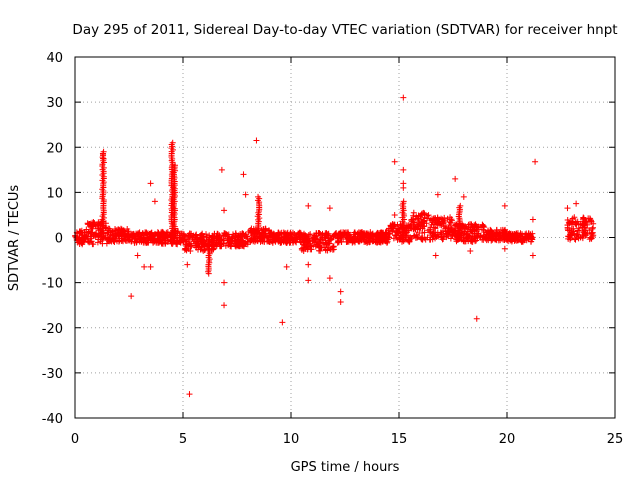 This screenshot has height=480, width=640. What do you see at coordinates (52, 374) in the screenshot?
I see `y-tick-label: -30` at bounding box center [52, 374].